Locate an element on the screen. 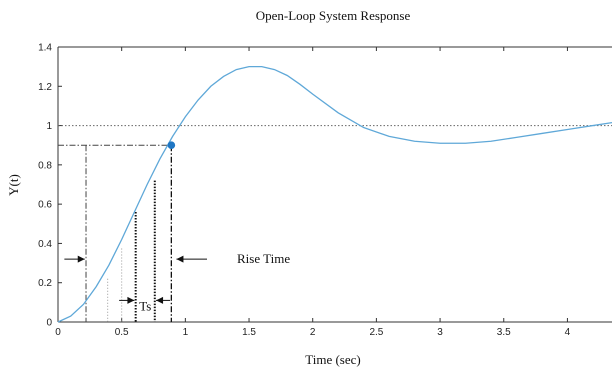  x-tick-label: 0.5 is located at coordinates (122, 332).